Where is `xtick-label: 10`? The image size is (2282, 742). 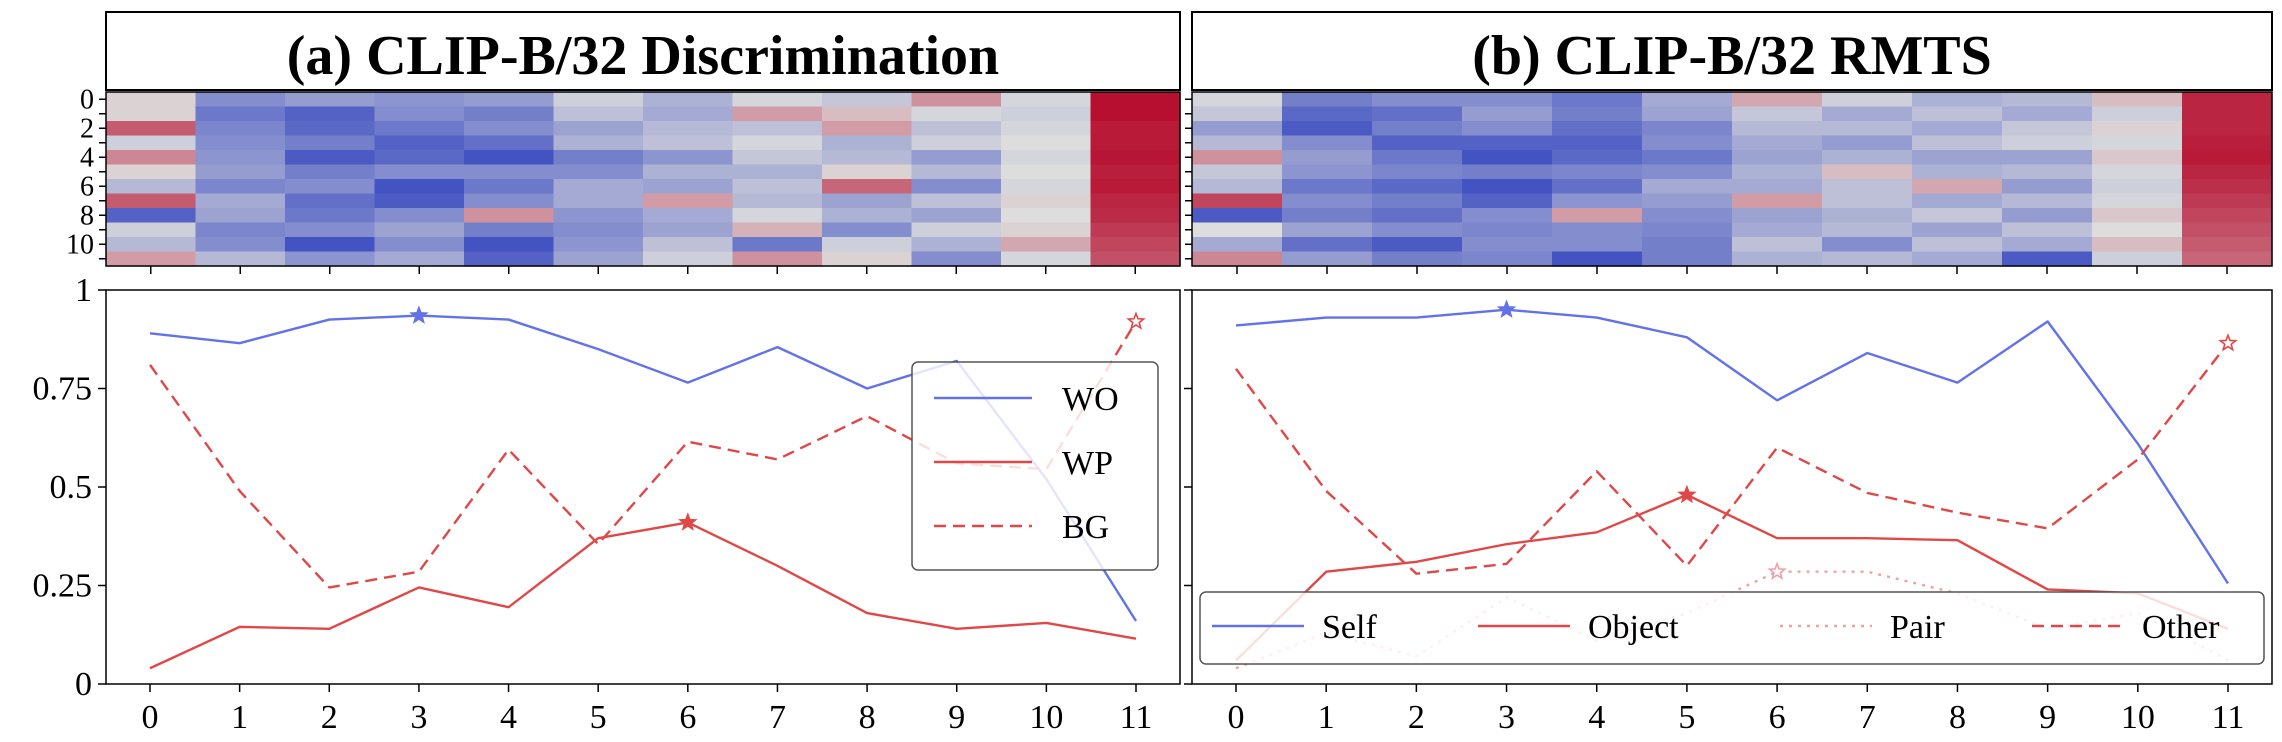 xtick-label: 10 is located at coordinates (2138, 717).